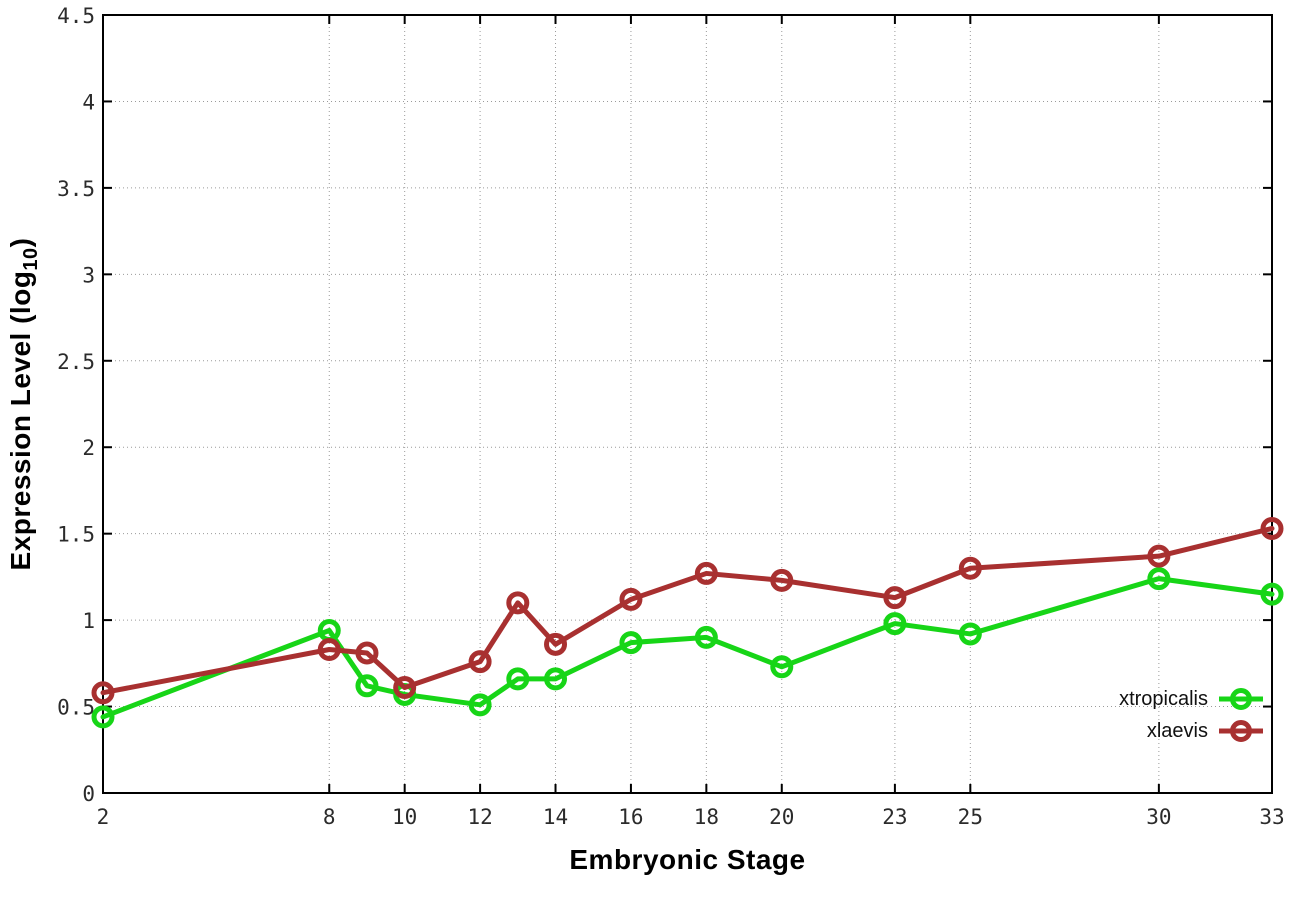 The image size is (1296, 907). Describe the element at coordinates (687, 859) in the screenshot. I see `x-axis-title: Embryonic Stage` at that location.